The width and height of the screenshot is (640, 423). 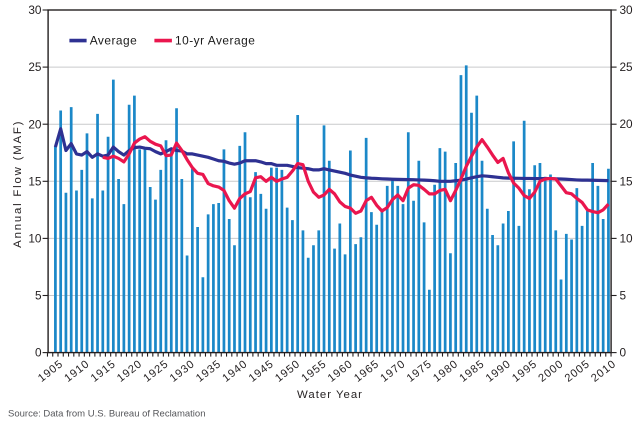 I want to click on svg-text: Annual Flow (MAF), so click(x=18, y=184).